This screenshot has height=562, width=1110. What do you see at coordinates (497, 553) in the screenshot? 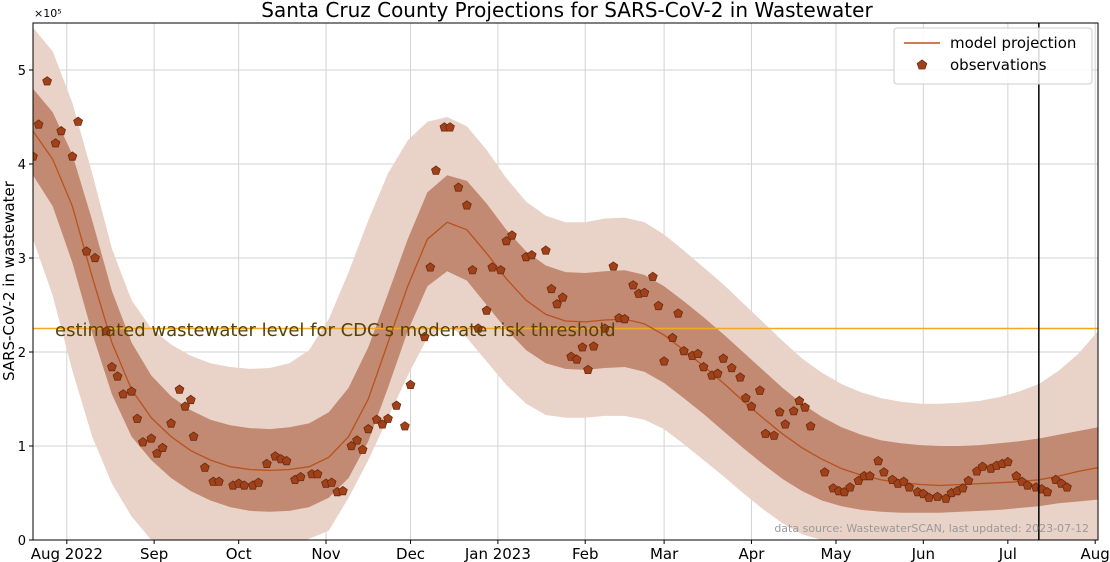
I see `x-tick-label: Jan 2023` at bounding box center [497, 553].